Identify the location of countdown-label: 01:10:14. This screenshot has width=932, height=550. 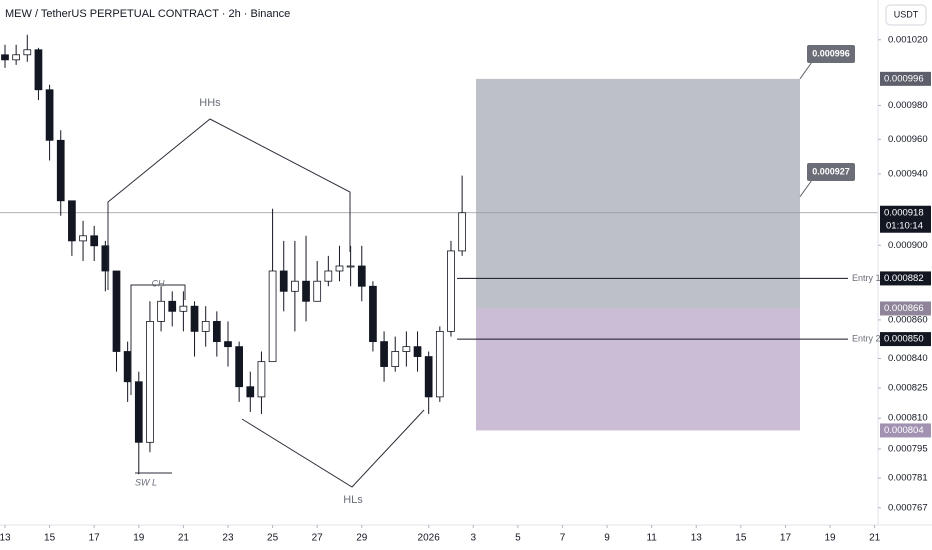
(904, 225).